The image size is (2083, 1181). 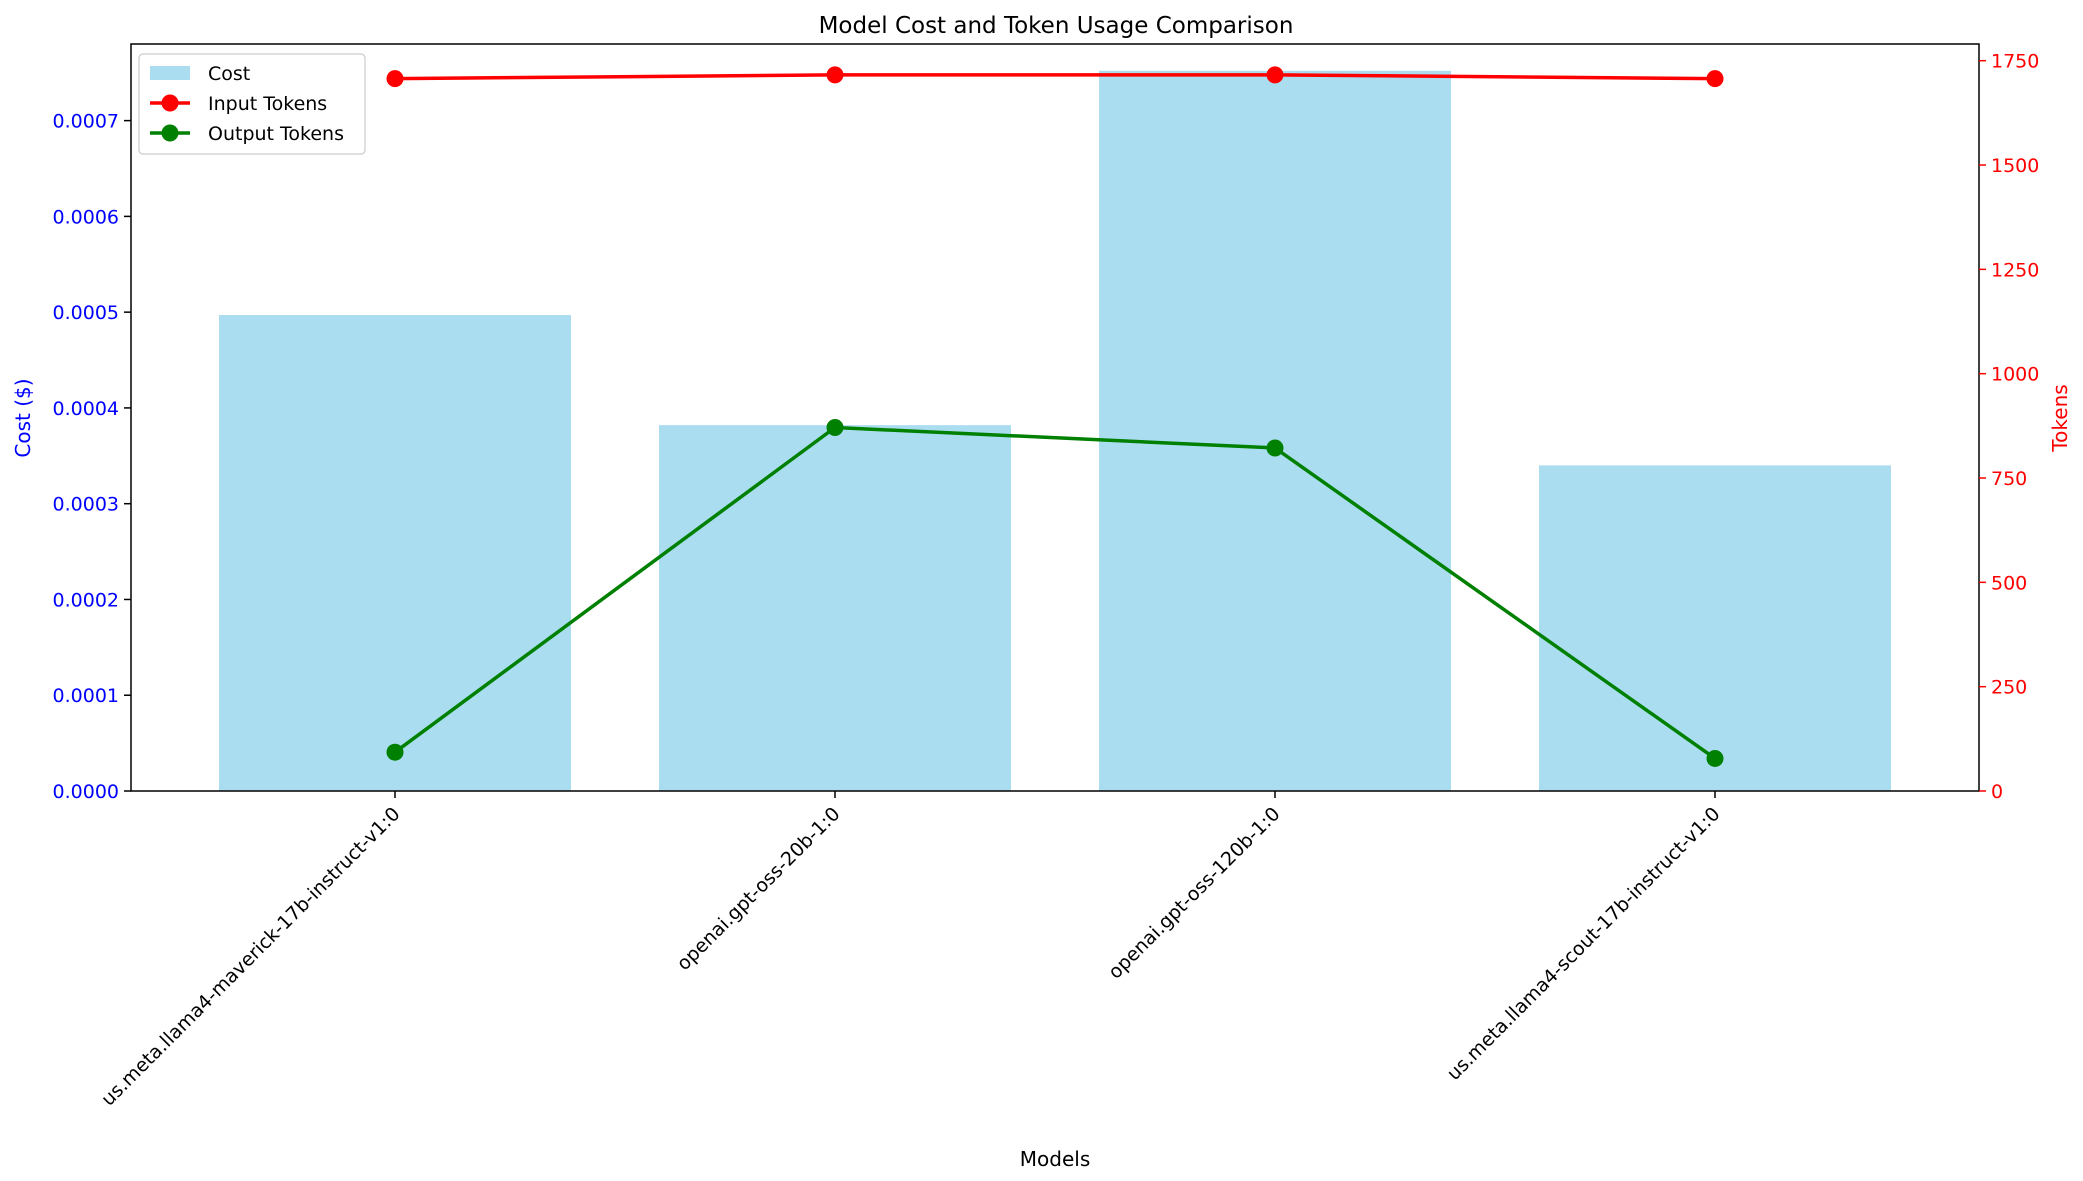 What do you see at coordinates (170, 103) in the screenshot?
I see `legend-marker-input-tokens` at bounding box center [170, 103].